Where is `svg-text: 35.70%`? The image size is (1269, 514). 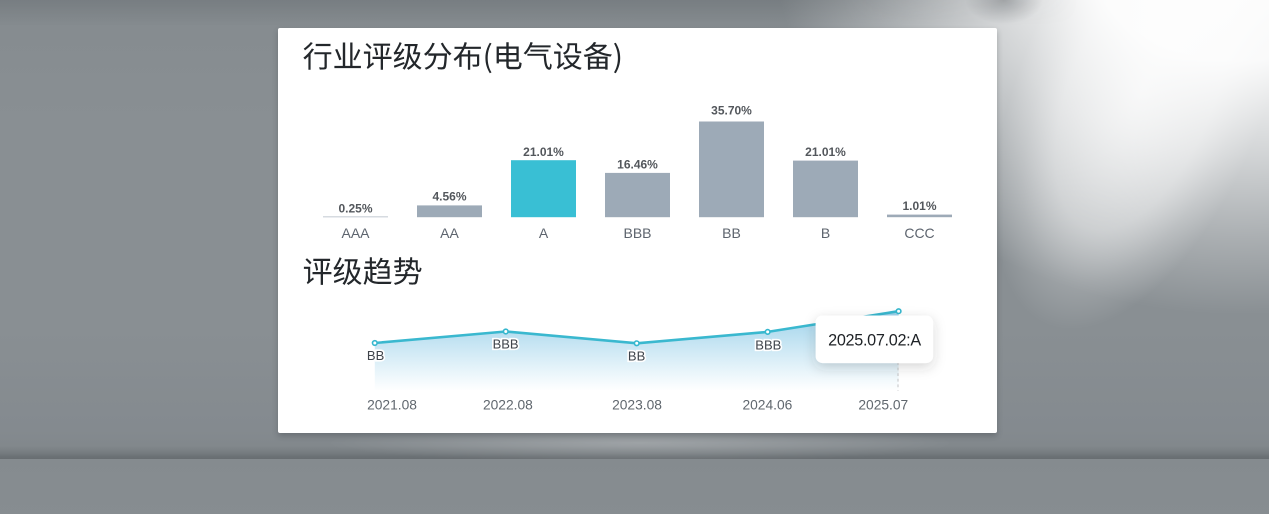
svg-text: 35.70% is located at coordinates (731, 111).